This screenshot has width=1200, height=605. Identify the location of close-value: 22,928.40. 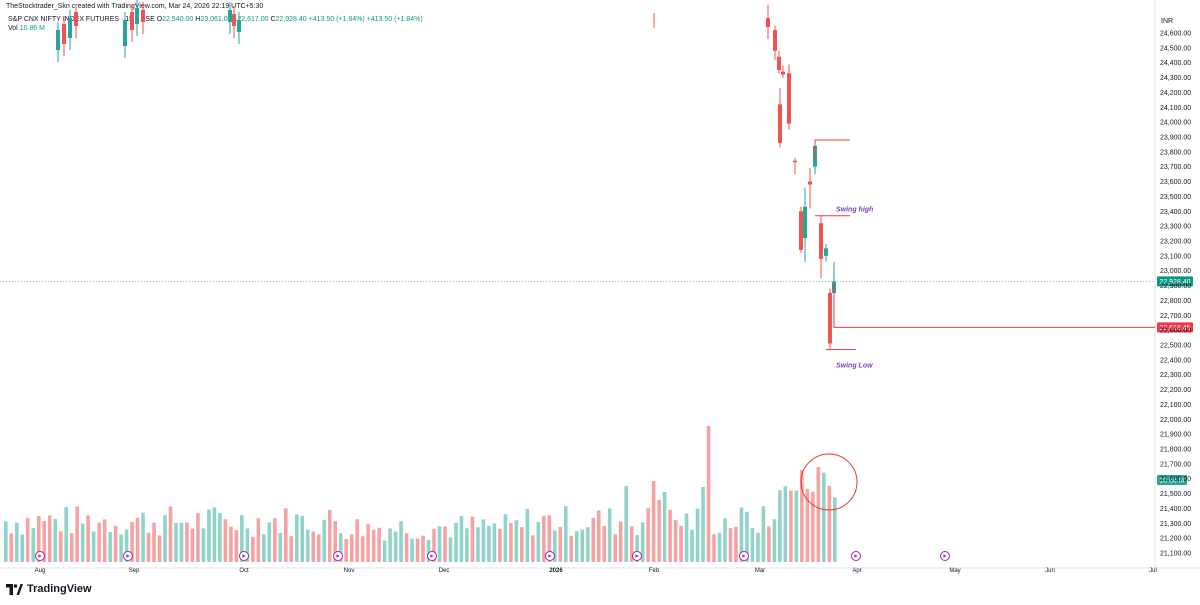
(291, 19).